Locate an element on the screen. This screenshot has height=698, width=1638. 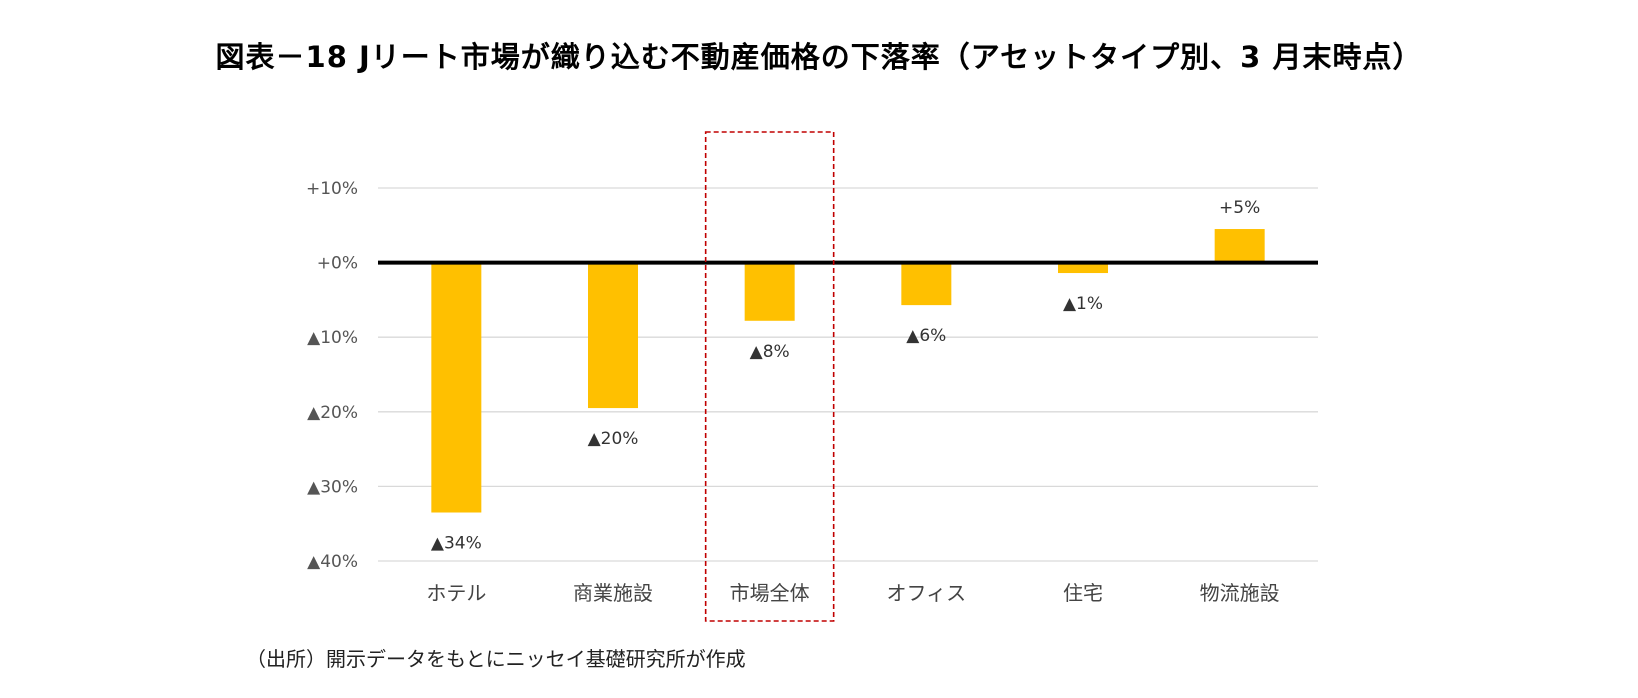
y-tick-label: ▲40% is located at coordinates (332, 562).